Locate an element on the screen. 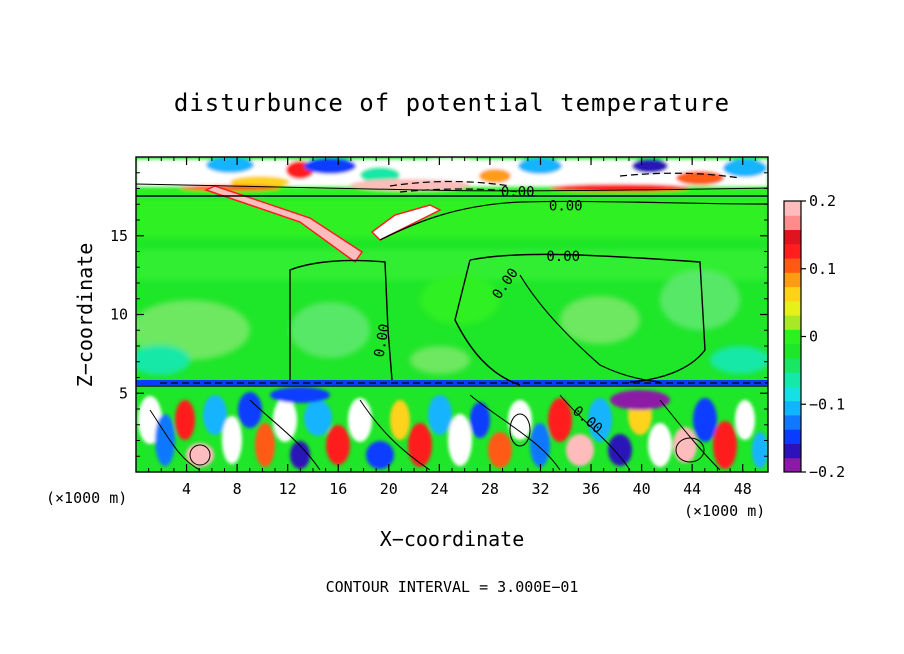 The image size is (904, 654). upper-band is located at coordinates (452, 177).